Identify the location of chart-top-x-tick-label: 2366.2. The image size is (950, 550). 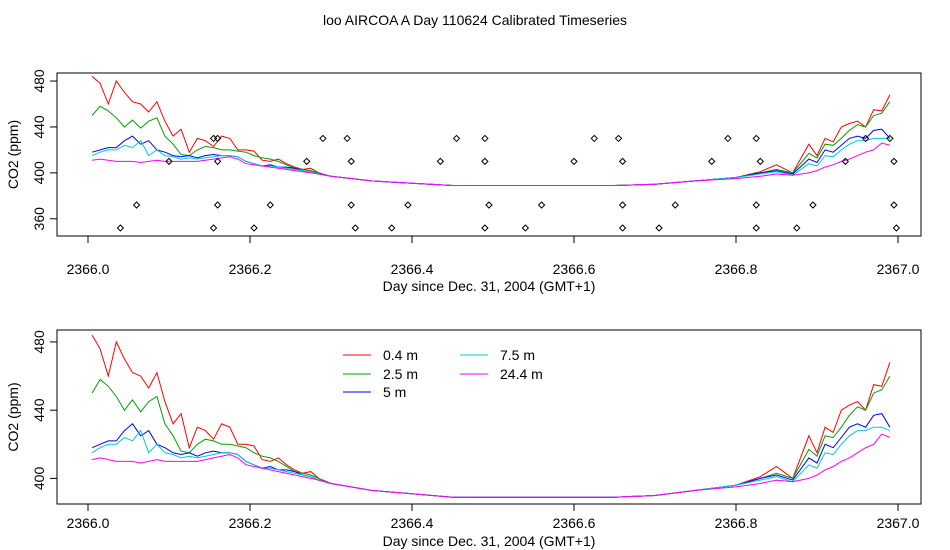
(250, 269).